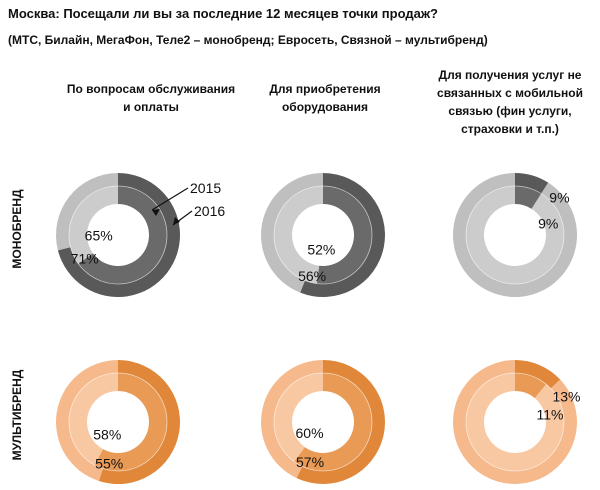 This screenshot has height=490, width=600. I want to click on chart-3-2015-data-label: 9%, so click(559, 198).